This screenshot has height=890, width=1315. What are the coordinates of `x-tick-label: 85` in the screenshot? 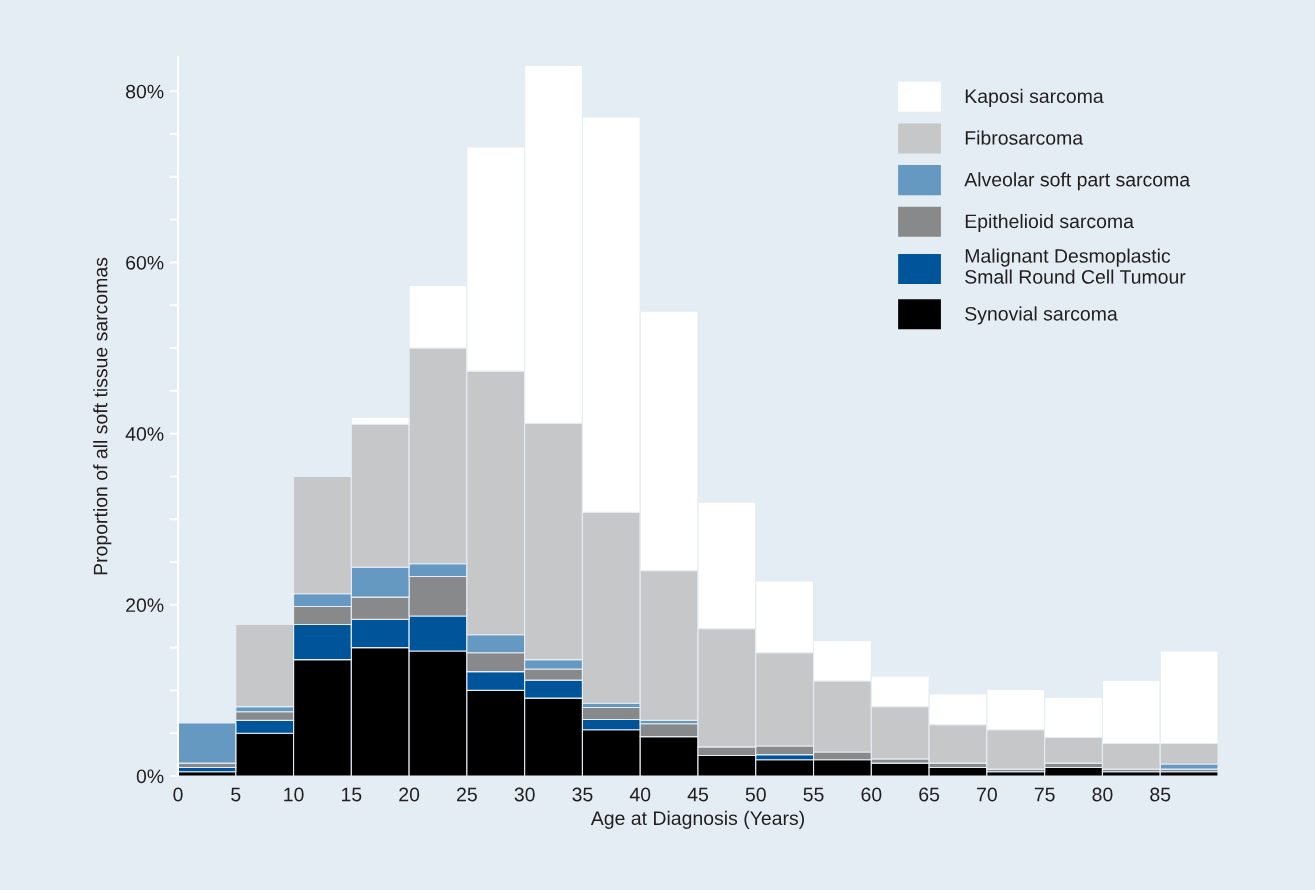 It's located at (1160, 794).